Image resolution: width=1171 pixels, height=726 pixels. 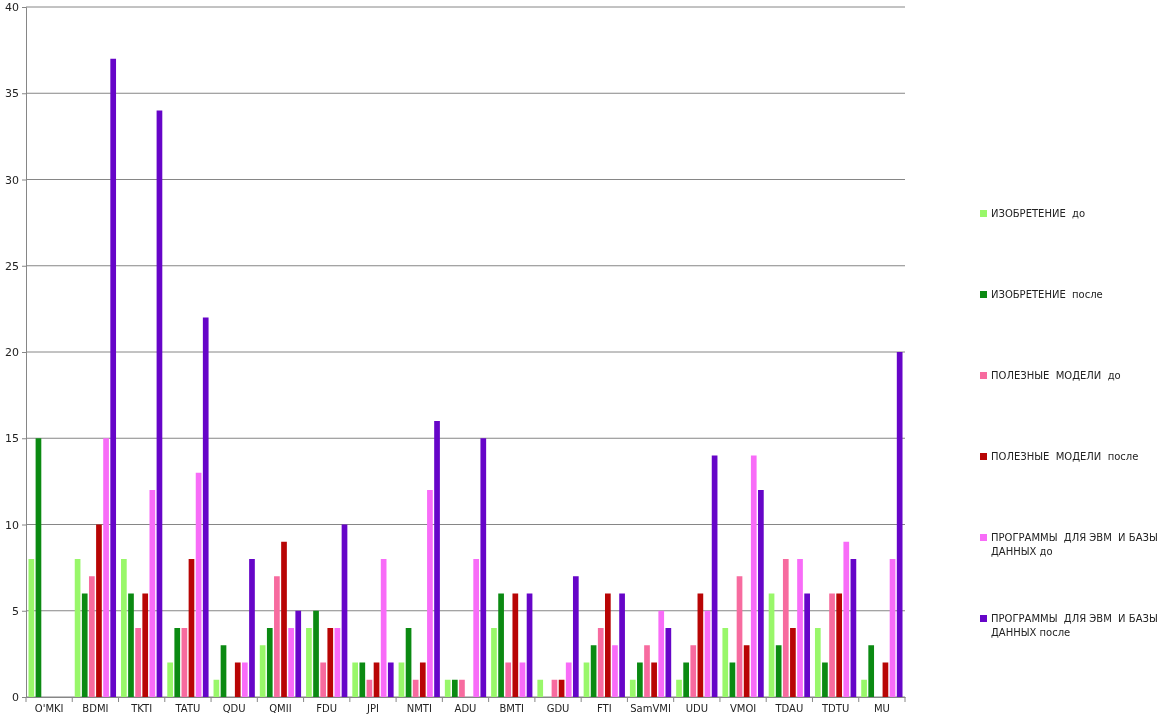 I want to click on x-tick-label: QMII, so click(x=280, y=708).